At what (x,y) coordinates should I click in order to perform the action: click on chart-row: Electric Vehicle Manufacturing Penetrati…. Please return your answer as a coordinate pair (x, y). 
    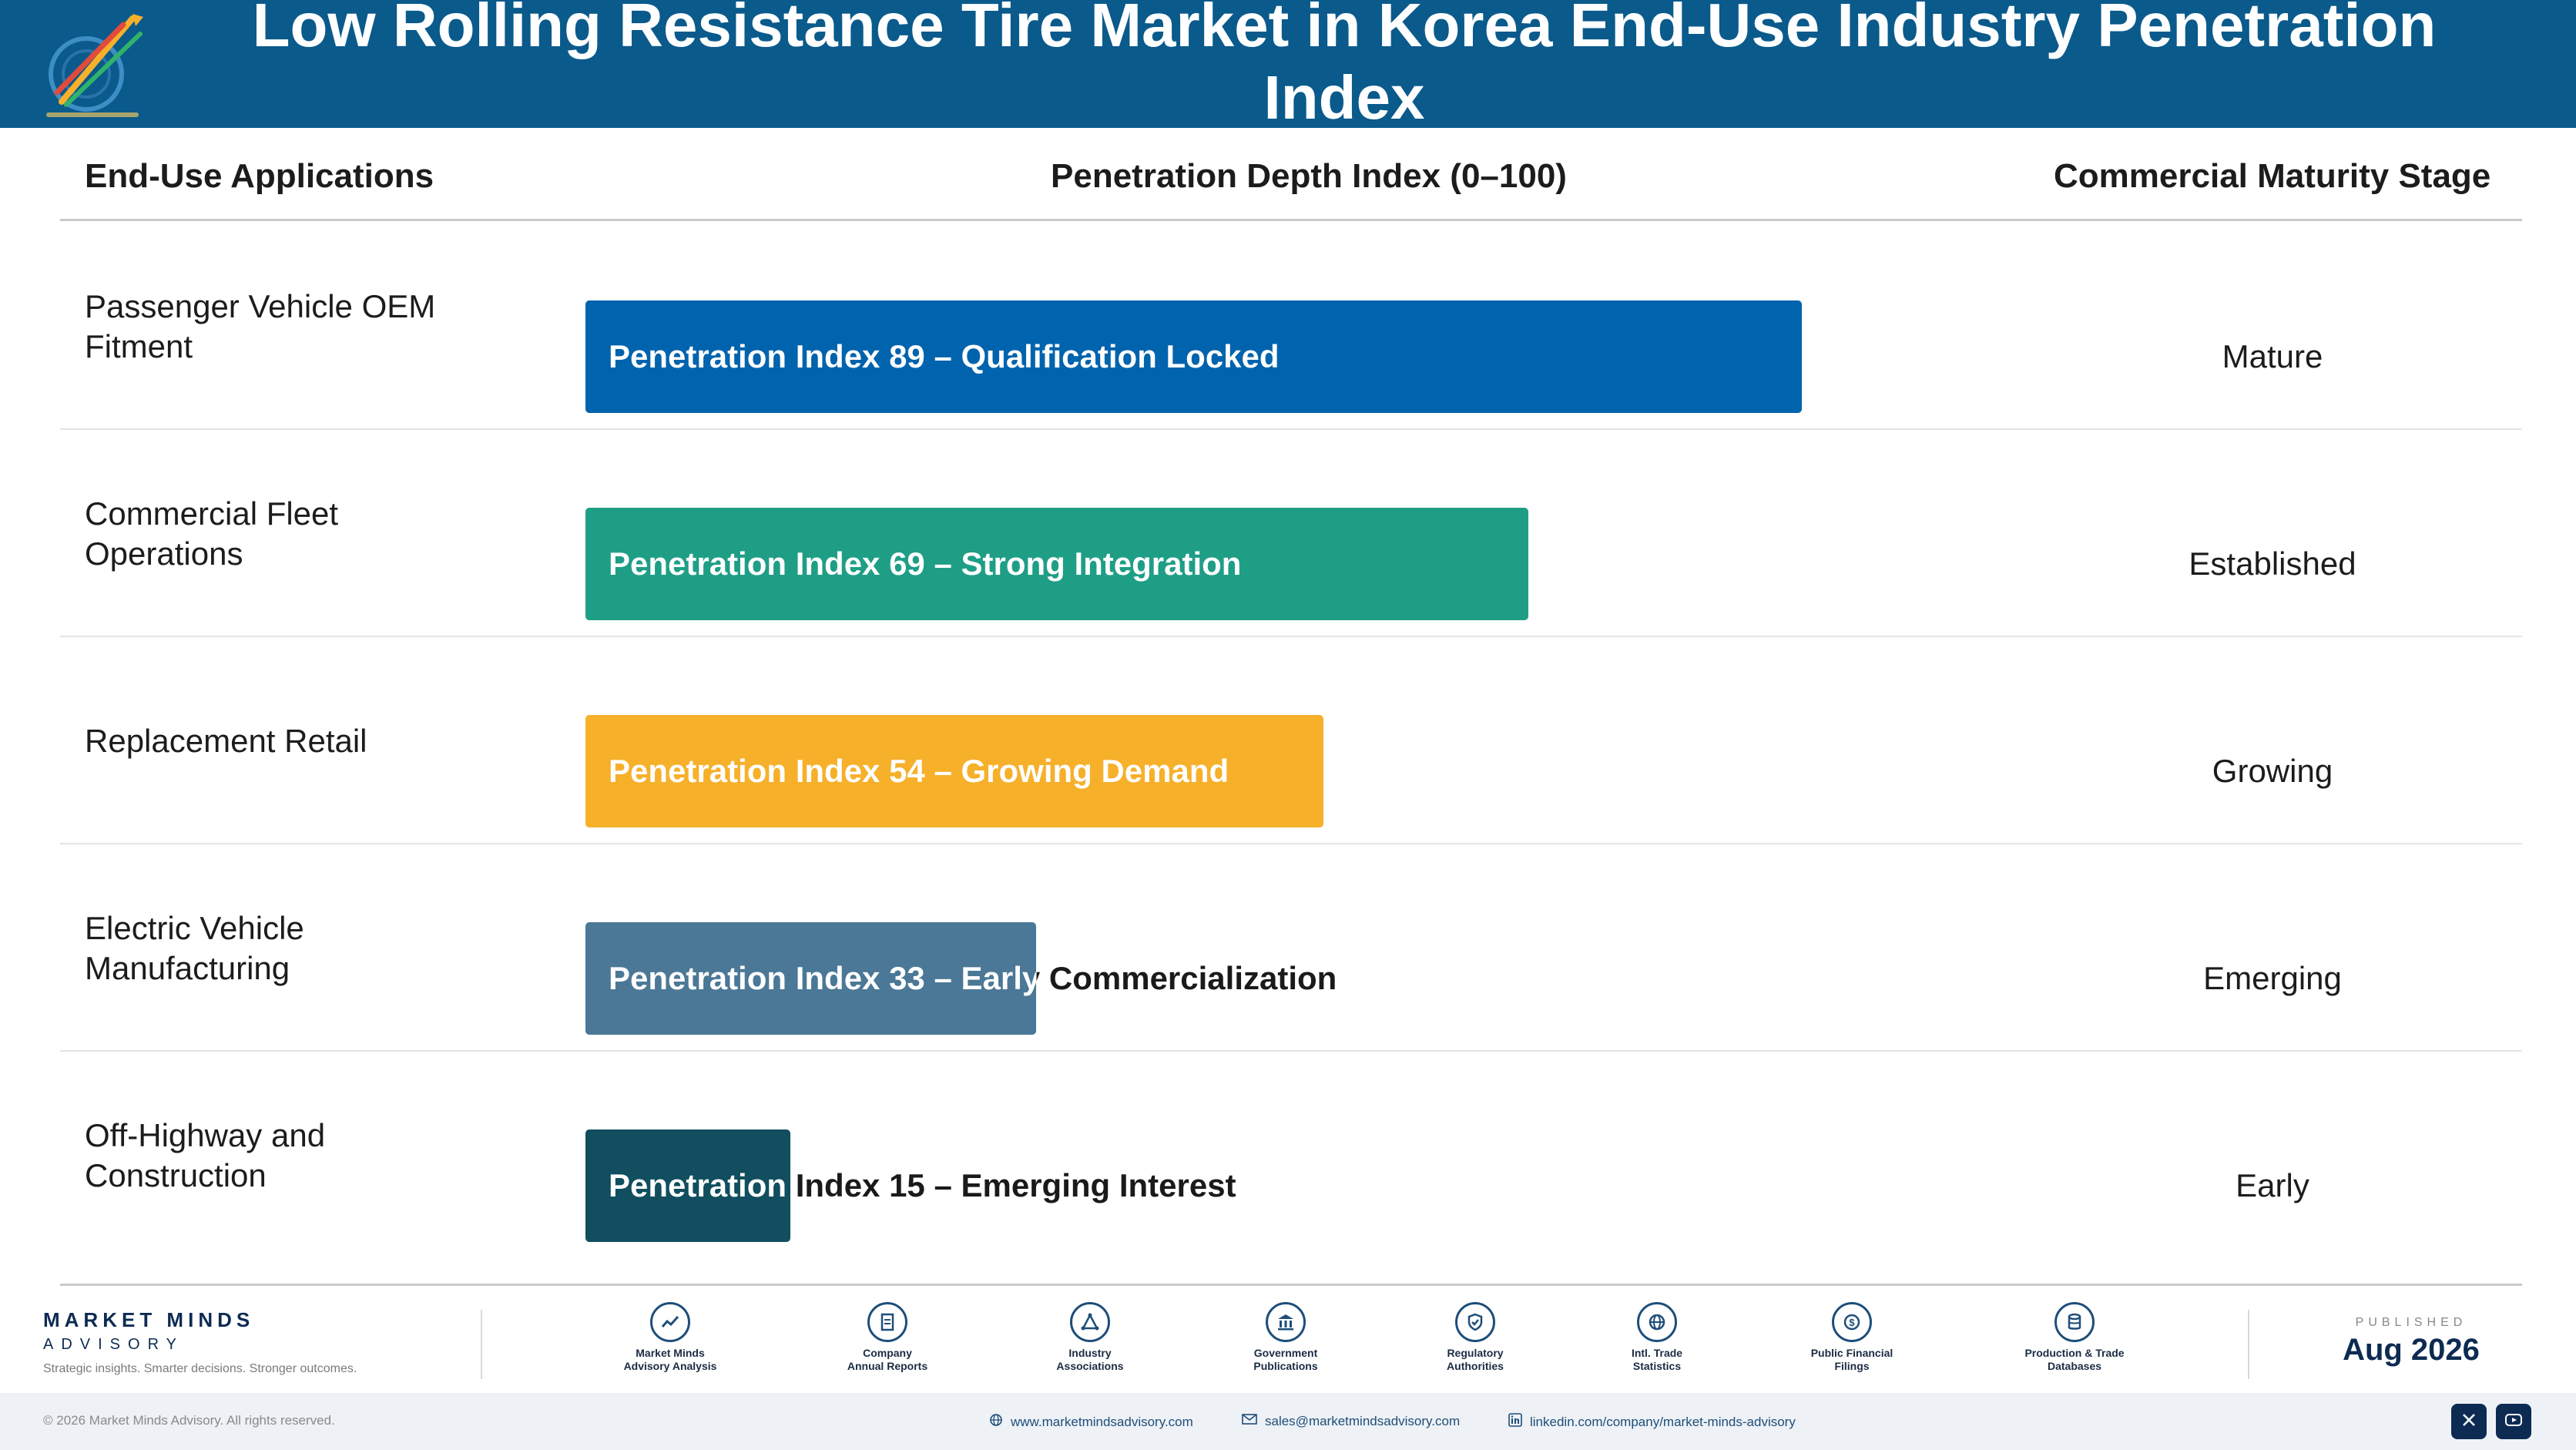
    Looking at the image, I should click on (1288, 948).